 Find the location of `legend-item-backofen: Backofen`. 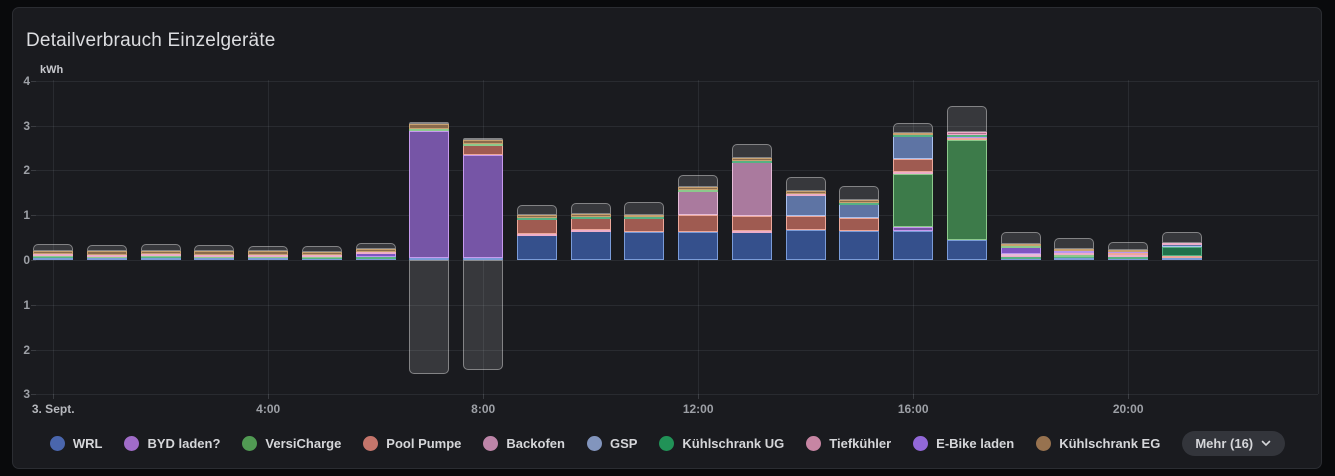

legend-item-backofen: Backofen is located at coordinates (524, 443).